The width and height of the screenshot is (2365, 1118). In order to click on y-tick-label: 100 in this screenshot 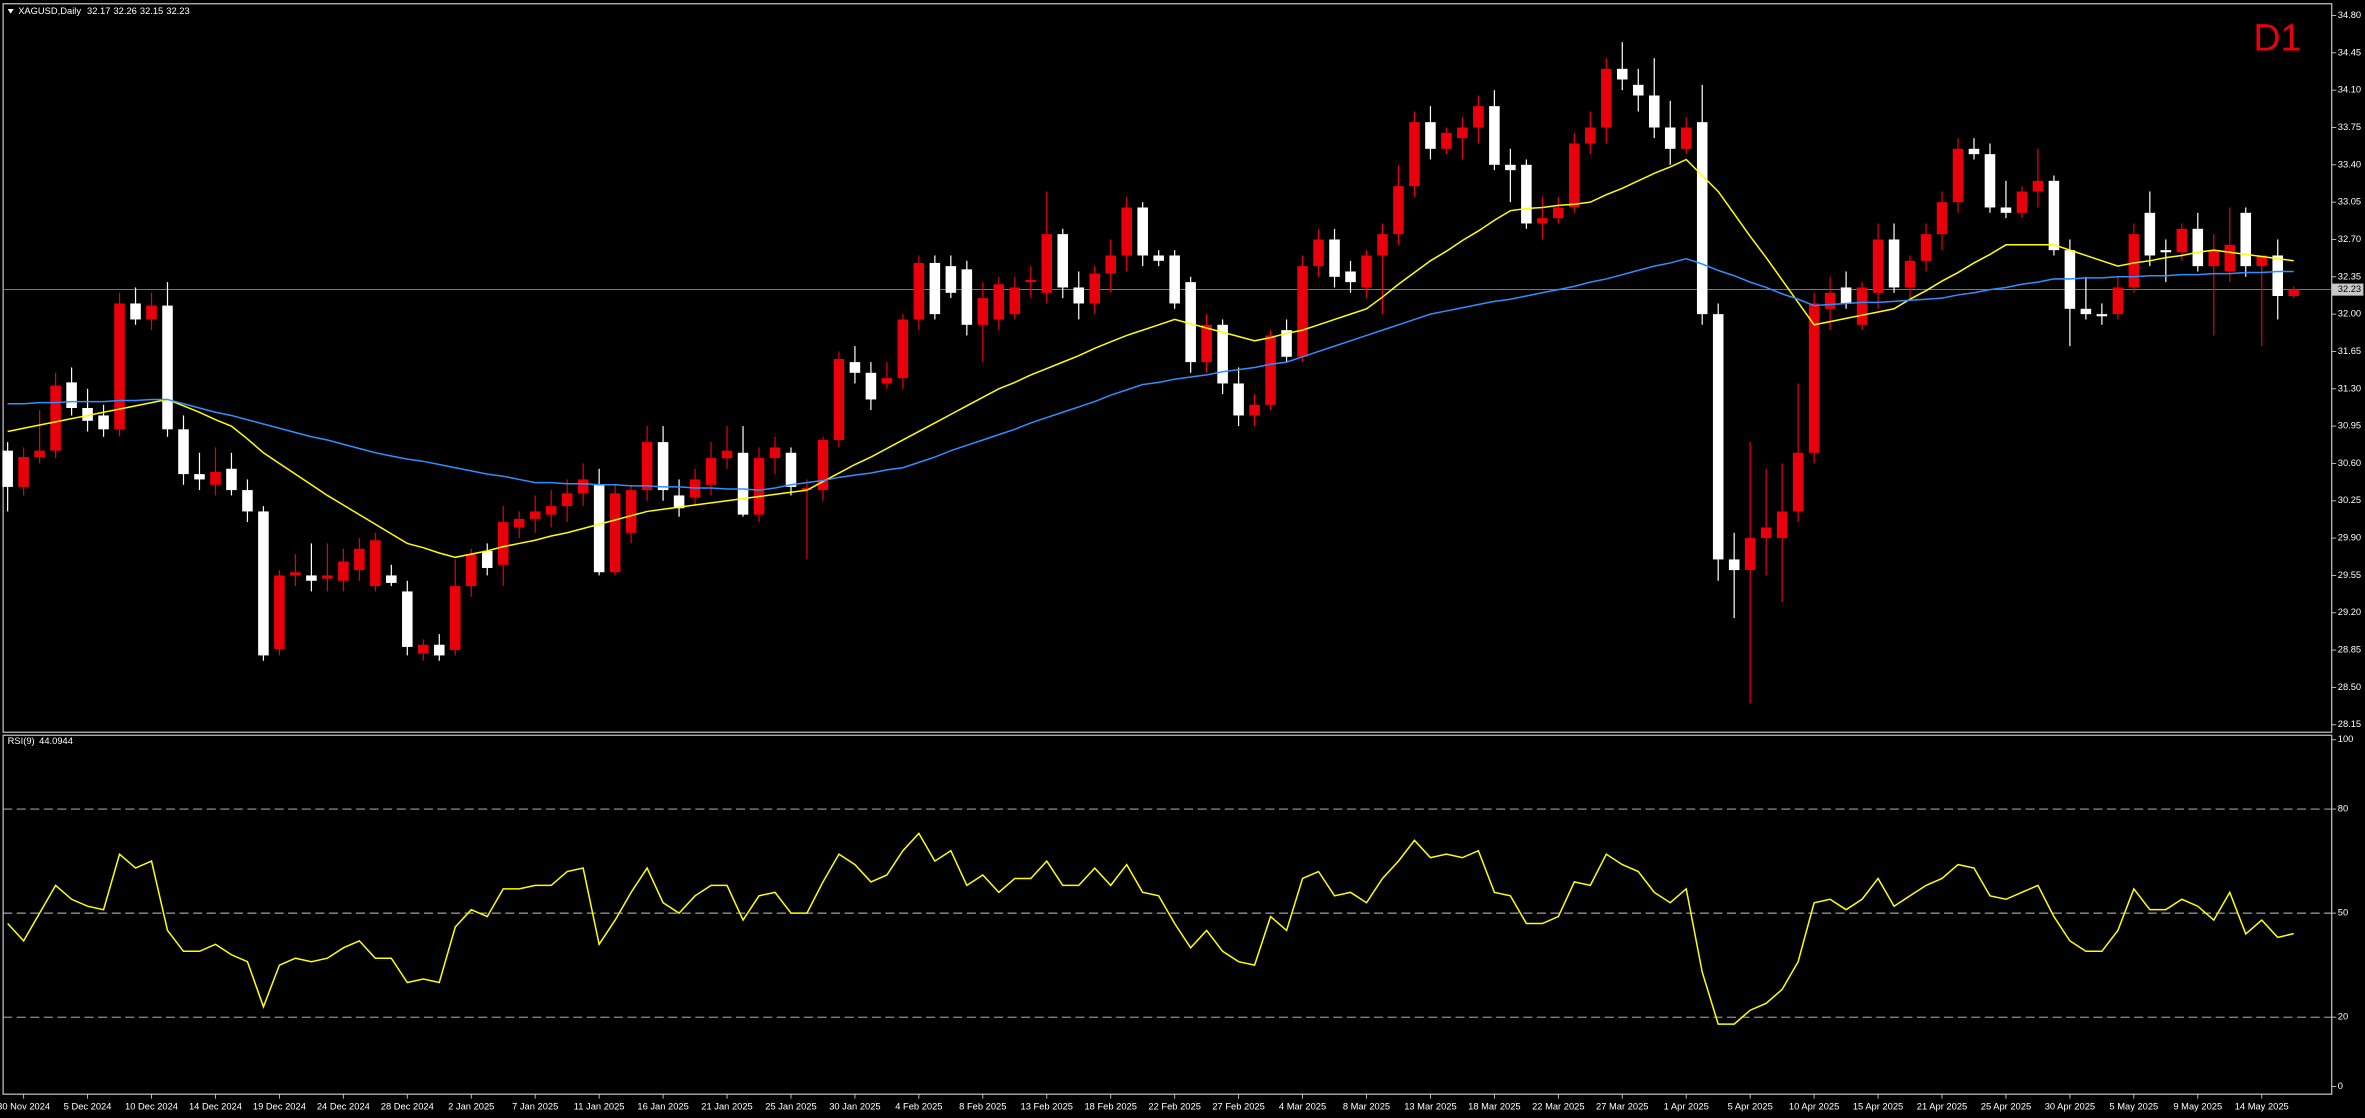, I will do `click(2346, 739)`.